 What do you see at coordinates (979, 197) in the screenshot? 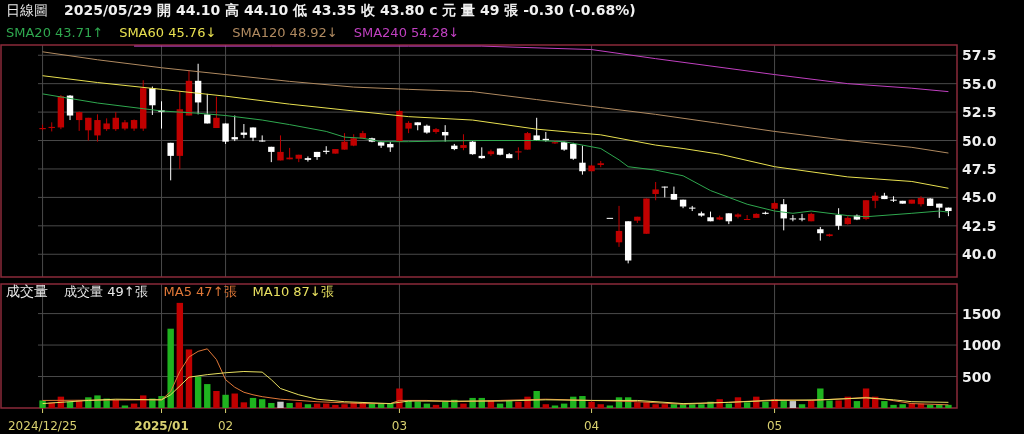
I see `y-tick-label: 45.0` at bounding box center [979, 197].